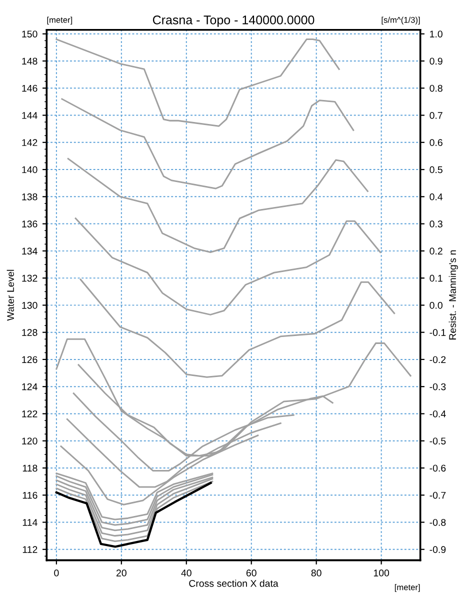 This screenshot has height=596, width=467. I want to click on y2-tick-label: 0.8, so click(436, 88).